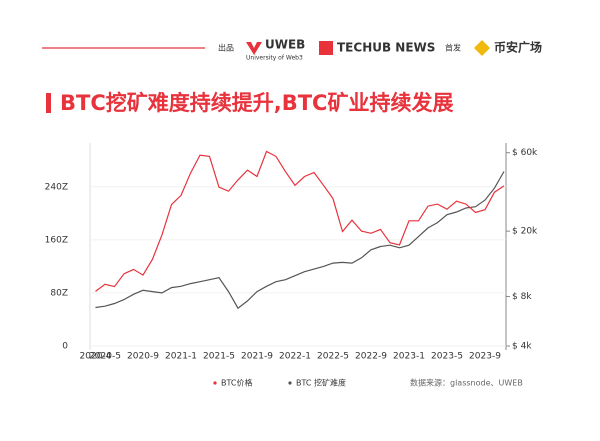 The image size is (600, 441). Describe the element at coordinates (56, 187) in the screenshot. I see `y-tick-label: 240Z` at that location.